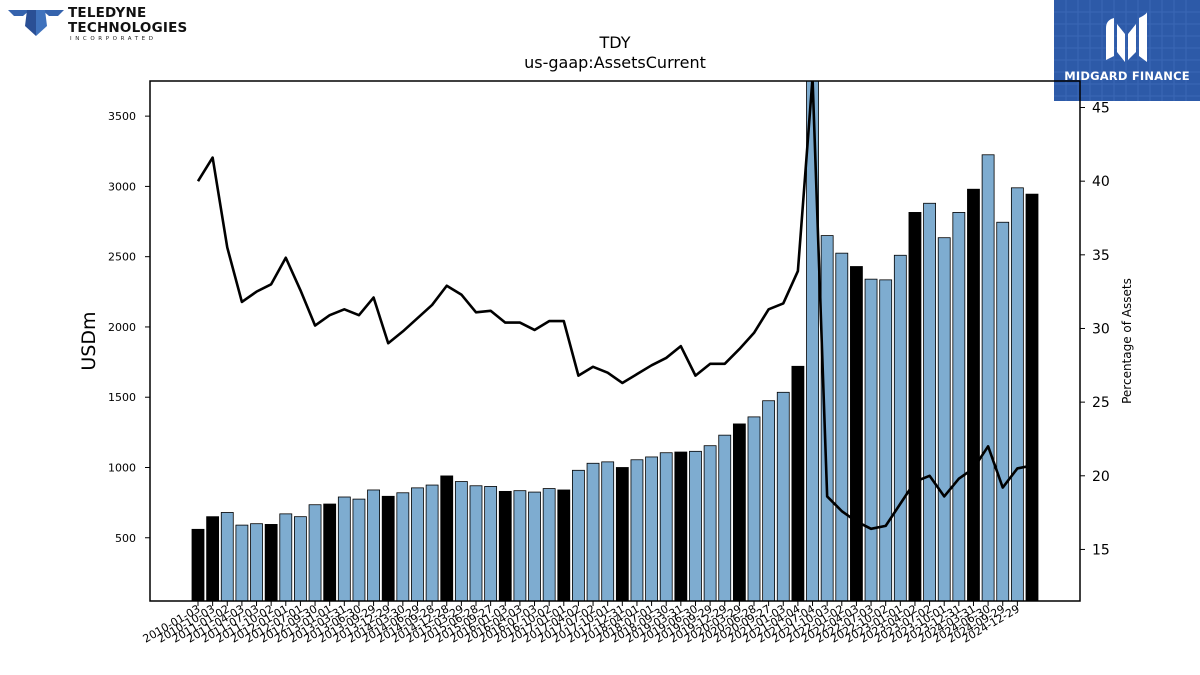  What do you see at coordinates (1101, 182) in the screenshot?
I see `y2-tick-label: 40` at bounding box center [1101, 182].